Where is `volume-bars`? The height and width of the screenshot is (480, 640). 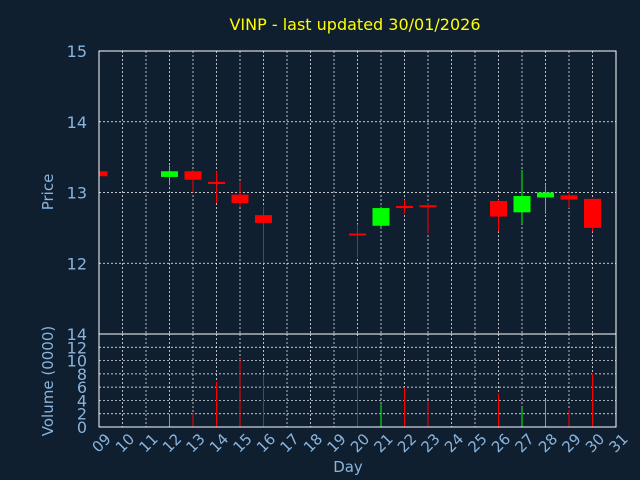
volume-bars is located at coordinates (345, 382).